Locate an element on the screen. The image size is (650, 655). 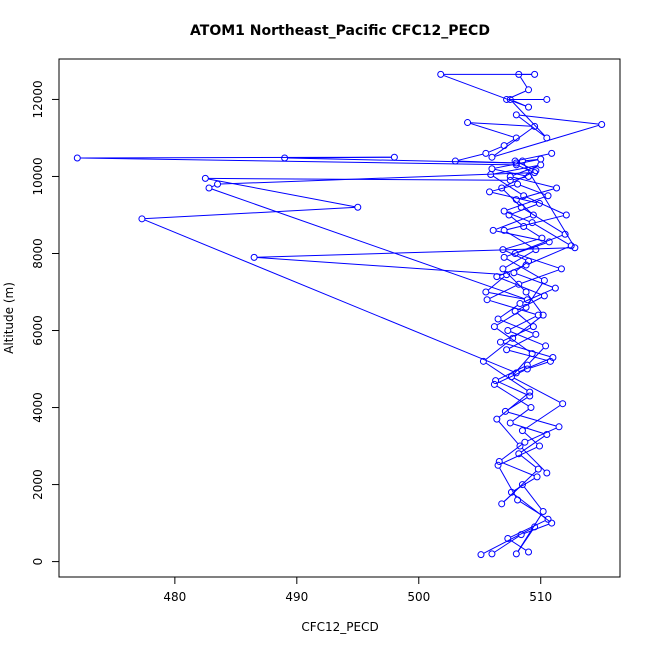
y-axis: 0 2000 4000 6000 8000 10000 12000 is located at coordinates (45, 323).